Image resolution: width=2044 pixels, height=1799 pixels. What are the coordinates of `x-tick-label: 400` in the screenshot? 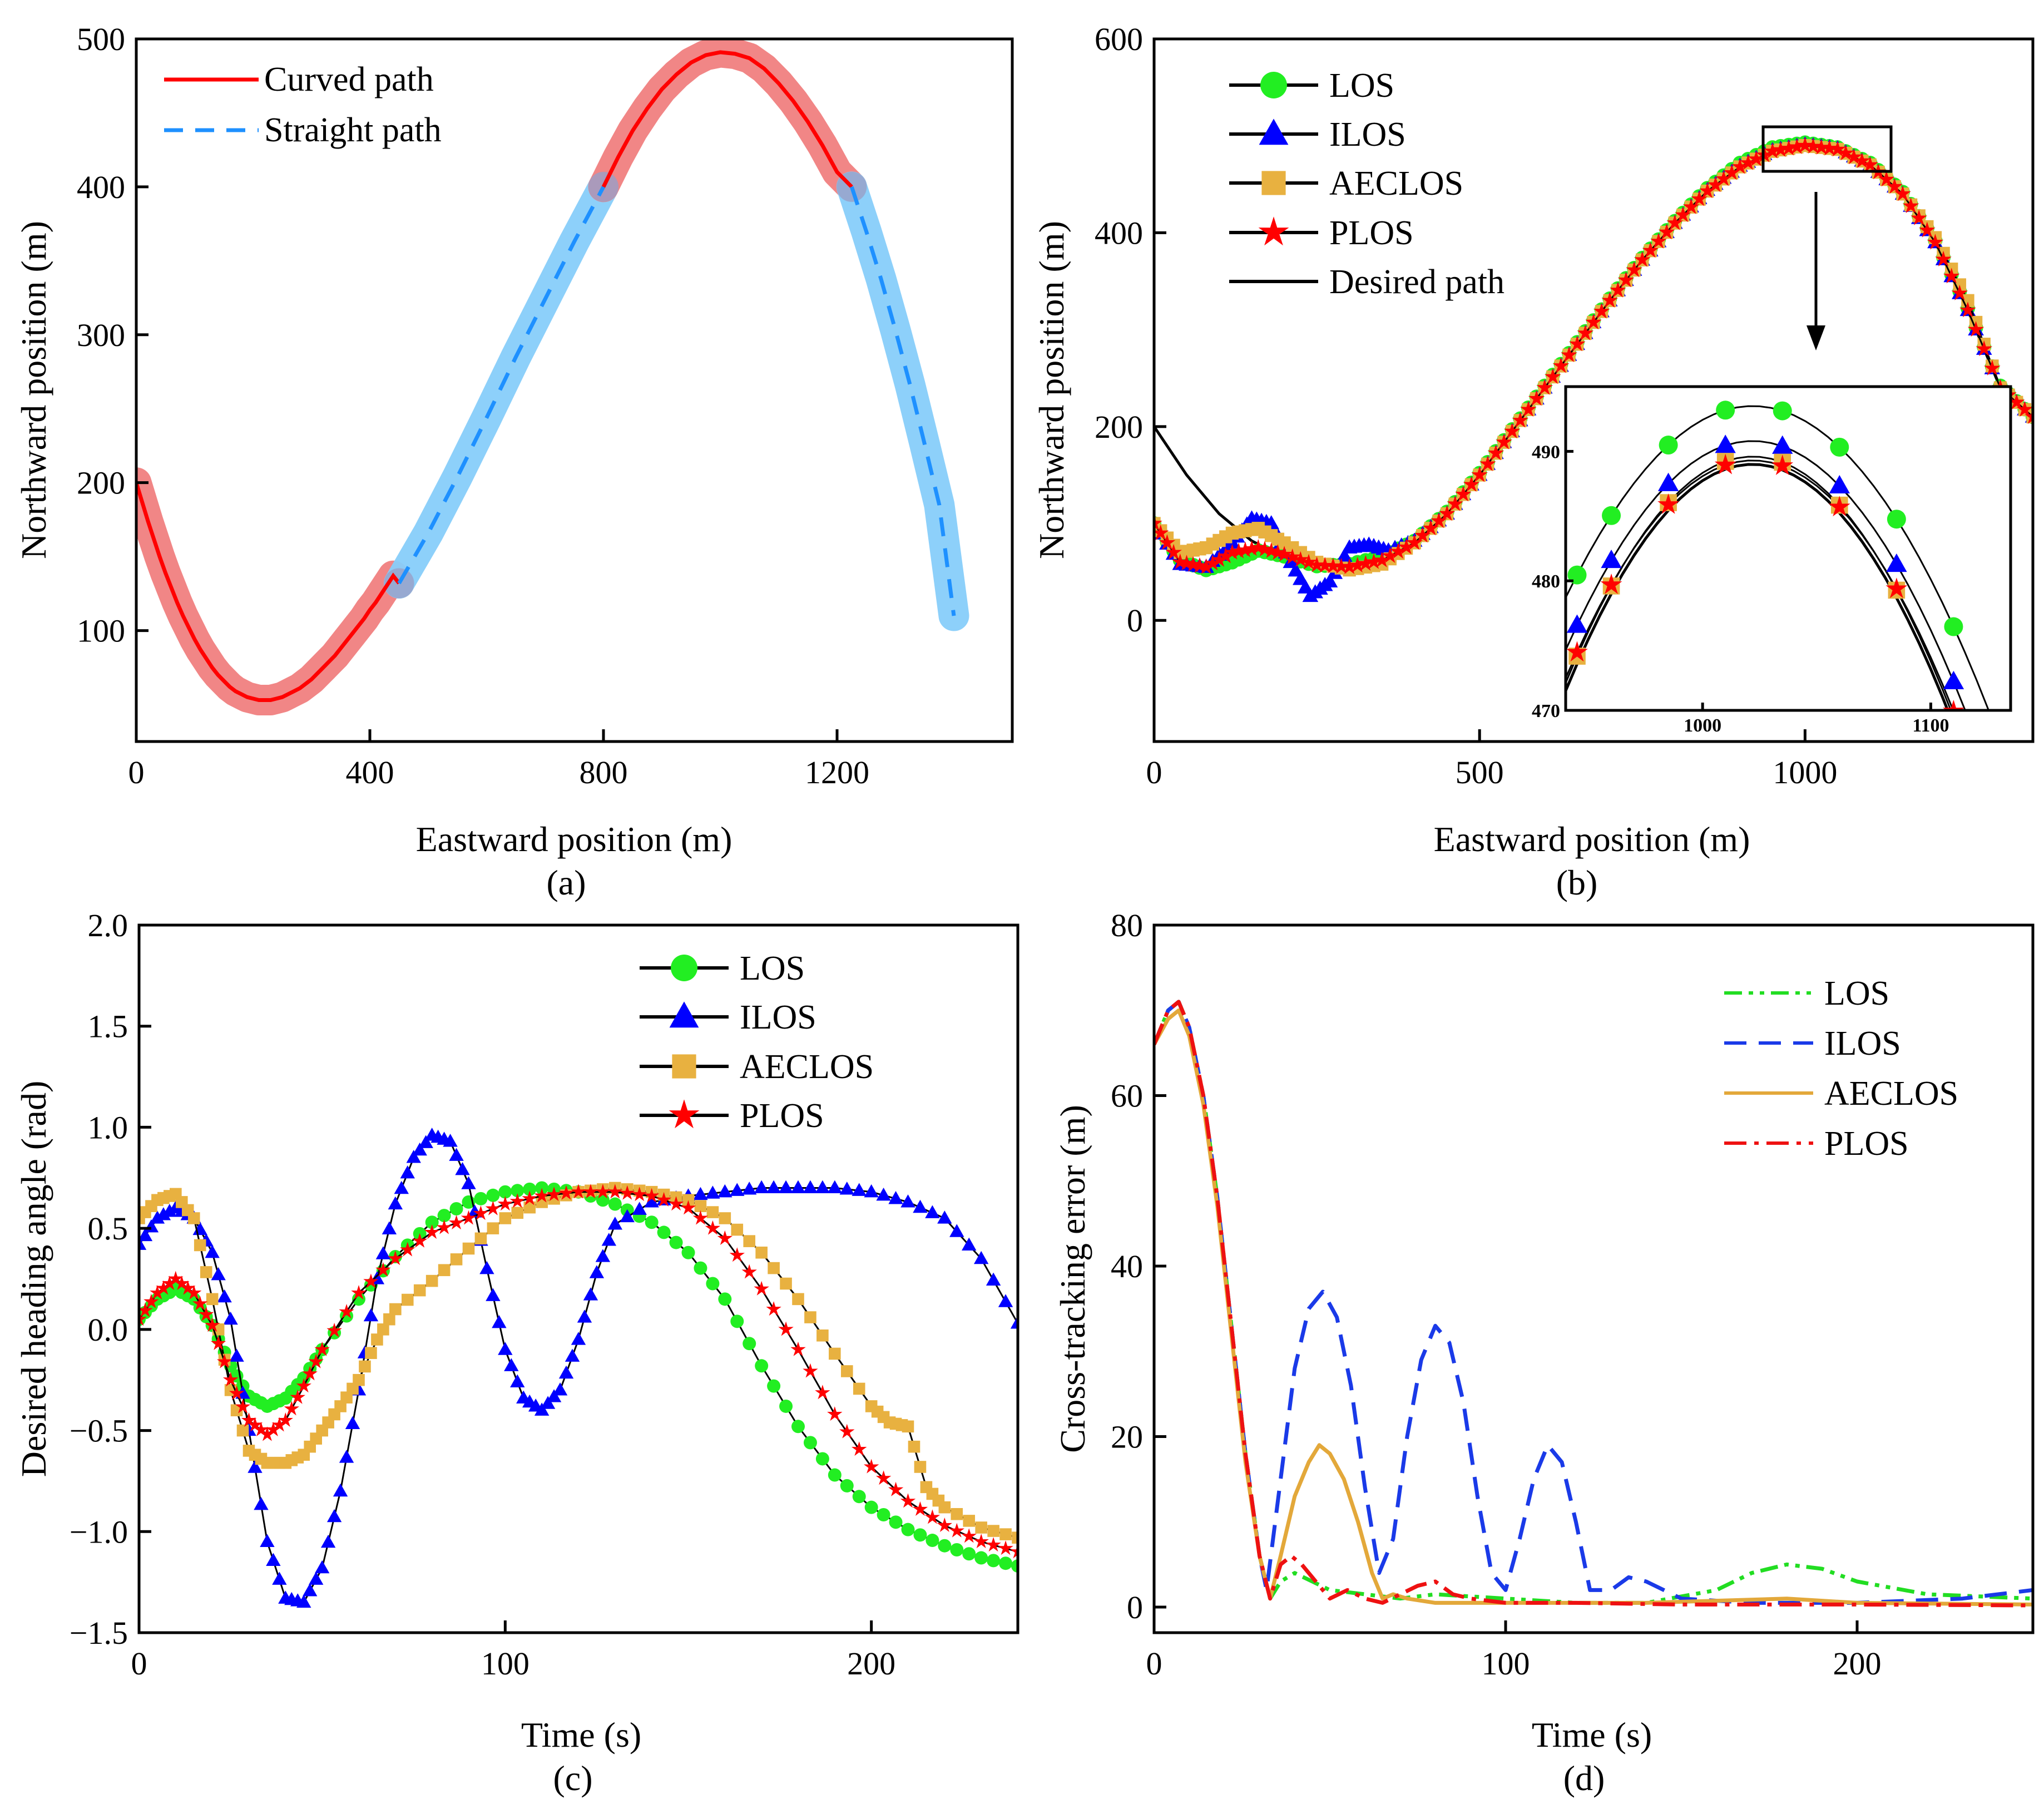 It's located at (370, 772).